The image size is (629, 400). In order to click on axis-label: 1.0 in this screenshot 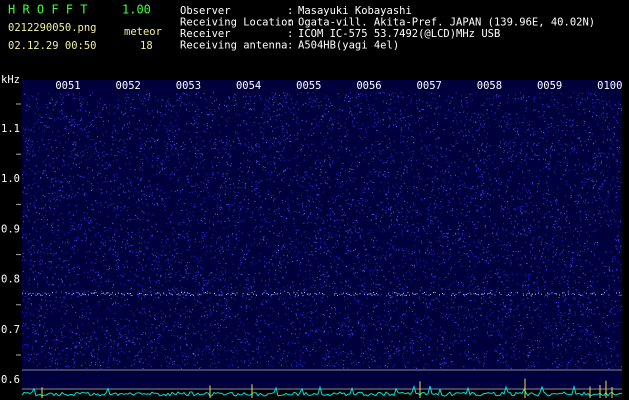, I will do `click(10, 179)`.